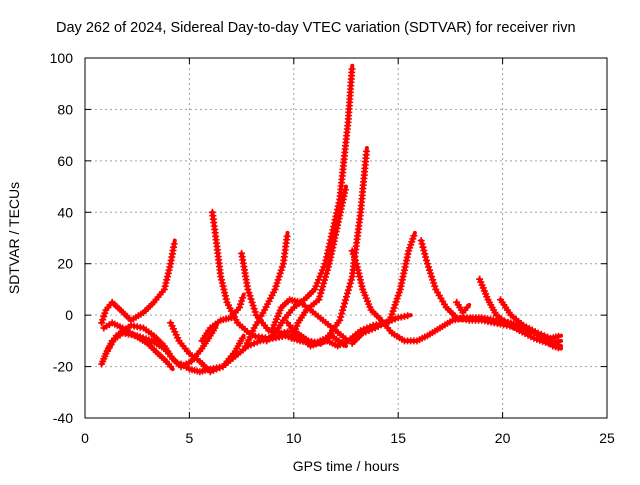  I want to click on y-tick-label: 60, so click(65, 161).